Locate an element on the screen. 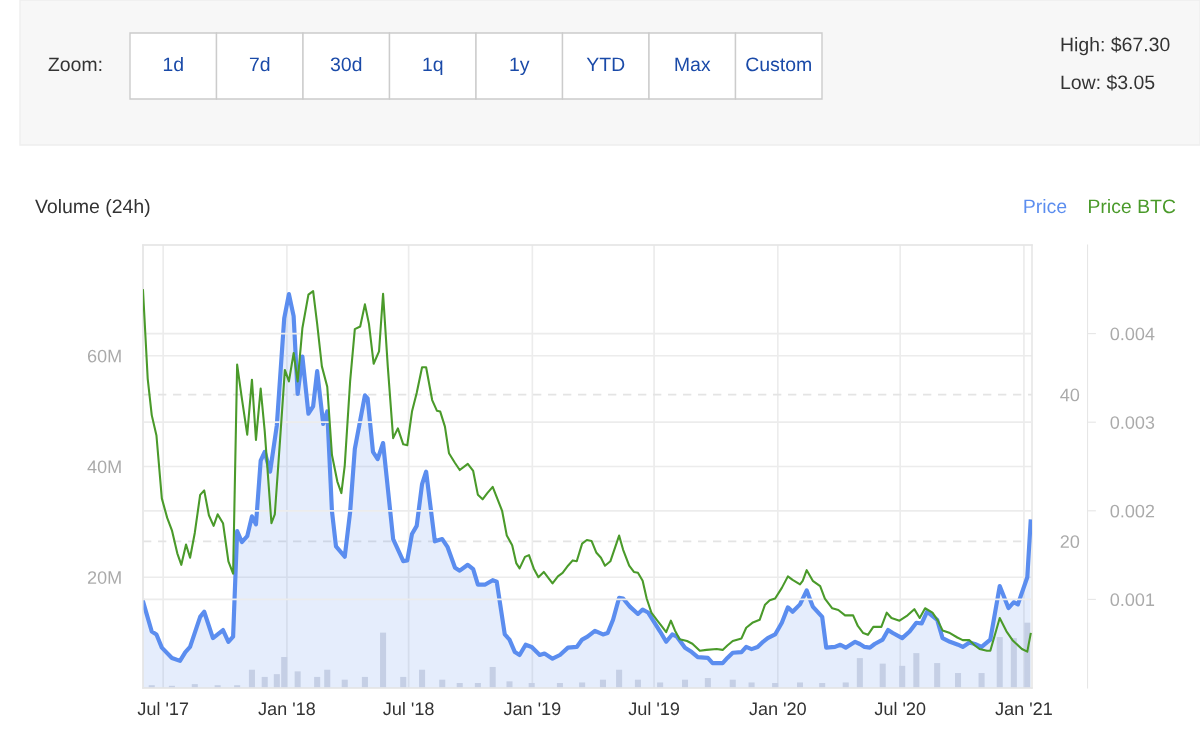 The width and height of the screenshot is (1200, 756). x-tick-label: Jan '21 is located at coordinates (1023, 709).